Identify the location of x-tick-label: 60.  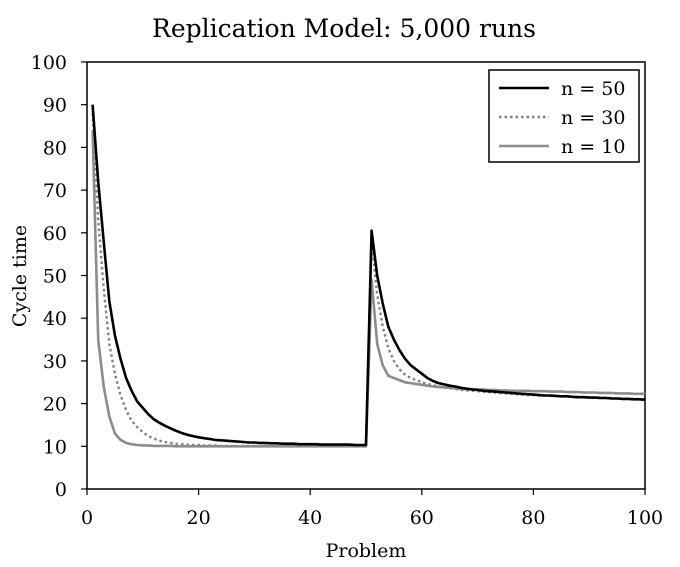
(422, 518).